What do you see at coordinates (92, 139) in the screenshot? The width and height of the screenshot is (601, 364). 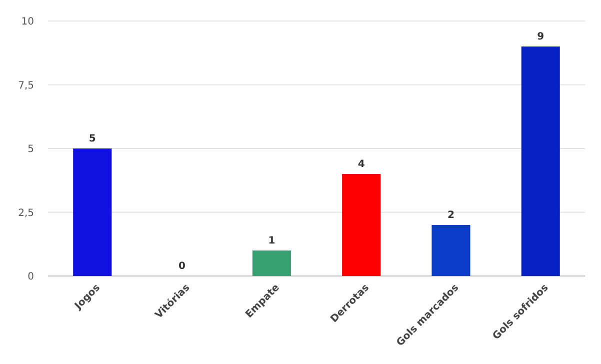 I see `data-label: 5` at bounding box center [92, 139].